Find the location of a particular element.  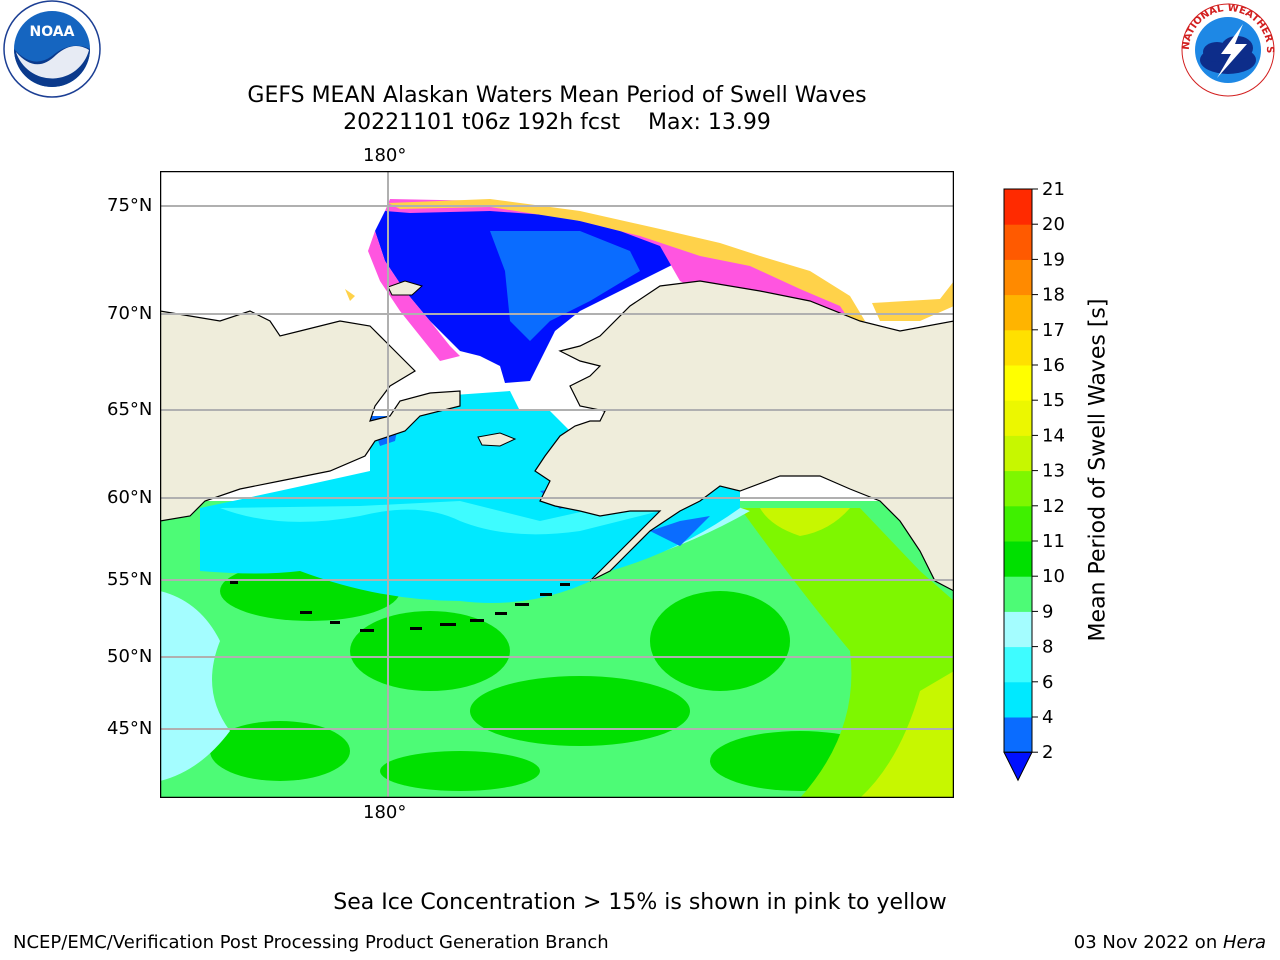

noaa-logo-text: NOAA is located at coordinates (52, 32).